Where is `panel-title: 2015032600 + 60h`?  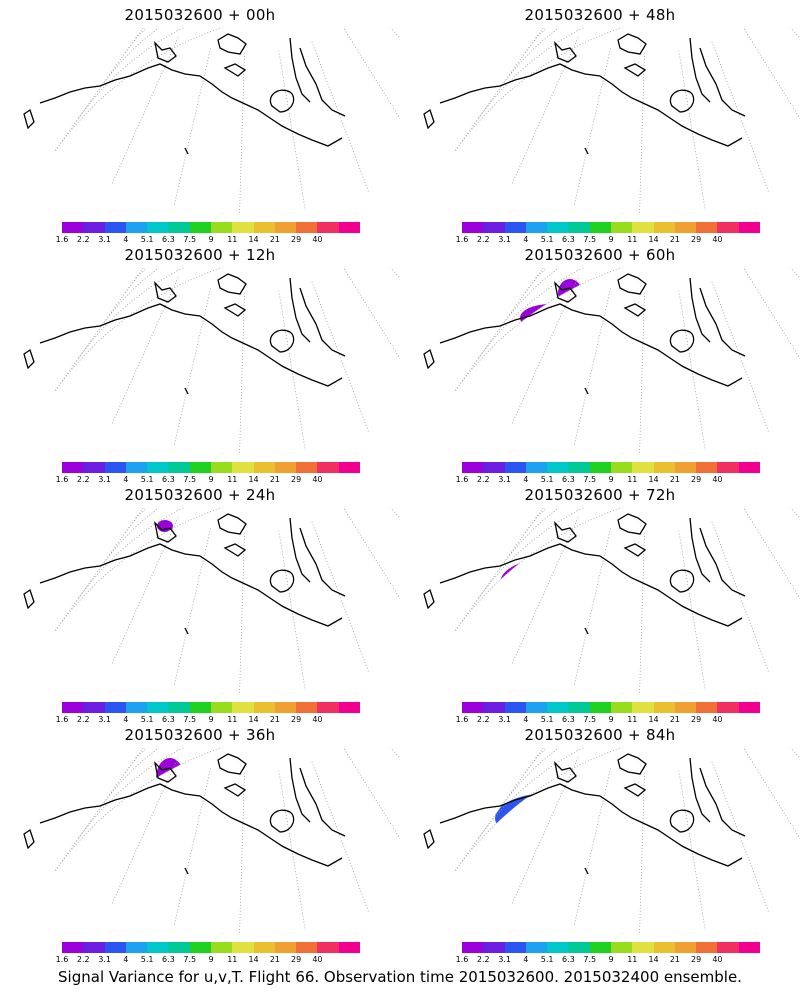 panel-title: 2015032600 + 60h is located at coordinates (600, 255).